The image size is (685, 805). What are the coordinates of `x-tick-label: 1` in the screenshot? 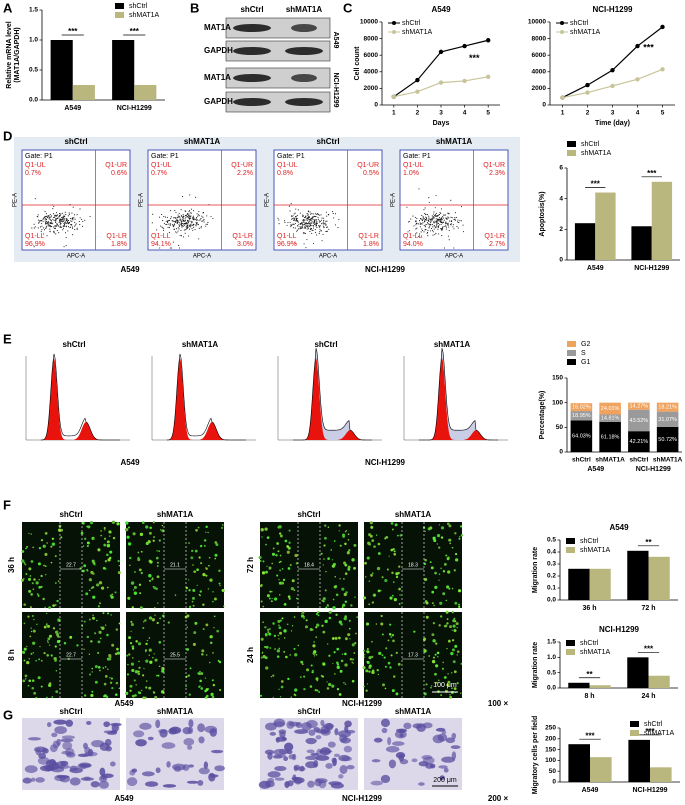 It's located at (563, 113).